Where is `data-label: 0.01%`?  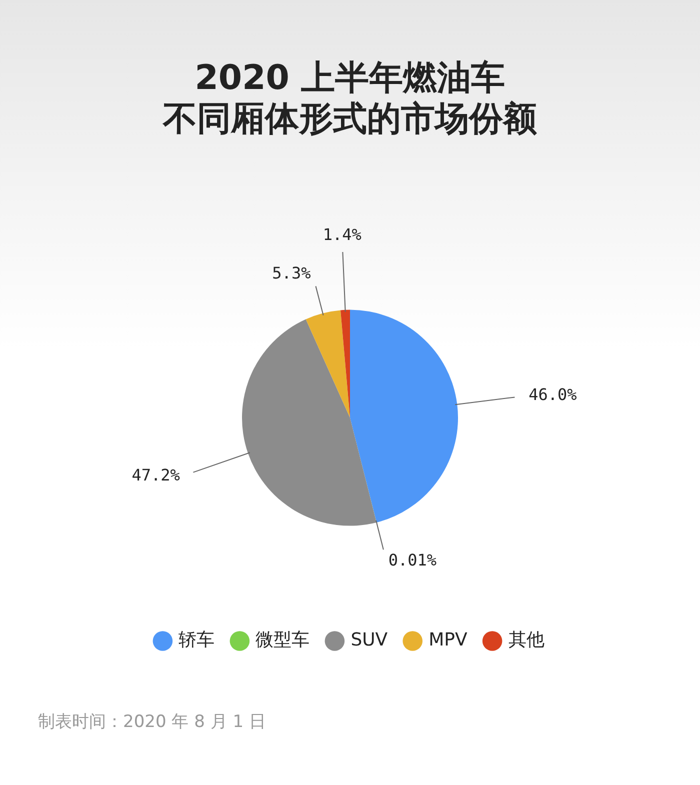 data-label: 0.01% is located at coordinates (412, 560).